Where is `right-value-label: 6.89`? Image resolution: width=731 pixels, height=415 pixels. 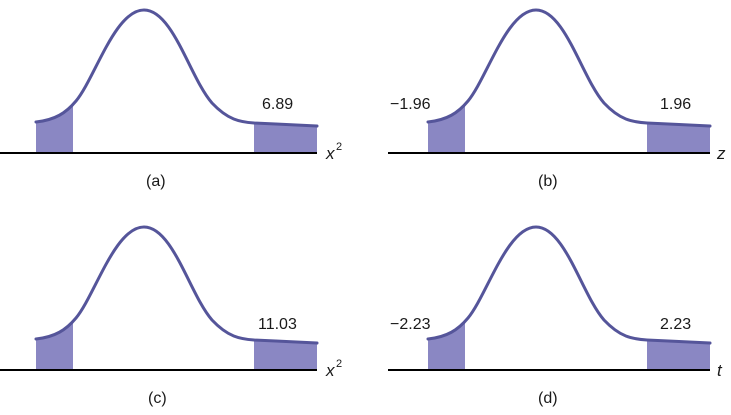
right-value-label: 6.89 is located at coordinates (277, 104).